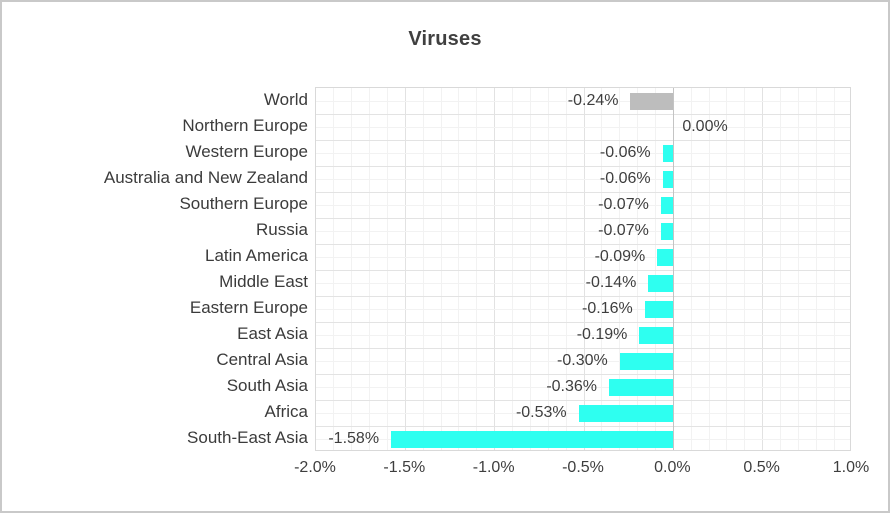 This screenshot has height=513, width=890. What do you see at coordinates (672, 467) in the screenshot?
I see `x-tick-label: 0.0%` at bounding box center [672, 467].